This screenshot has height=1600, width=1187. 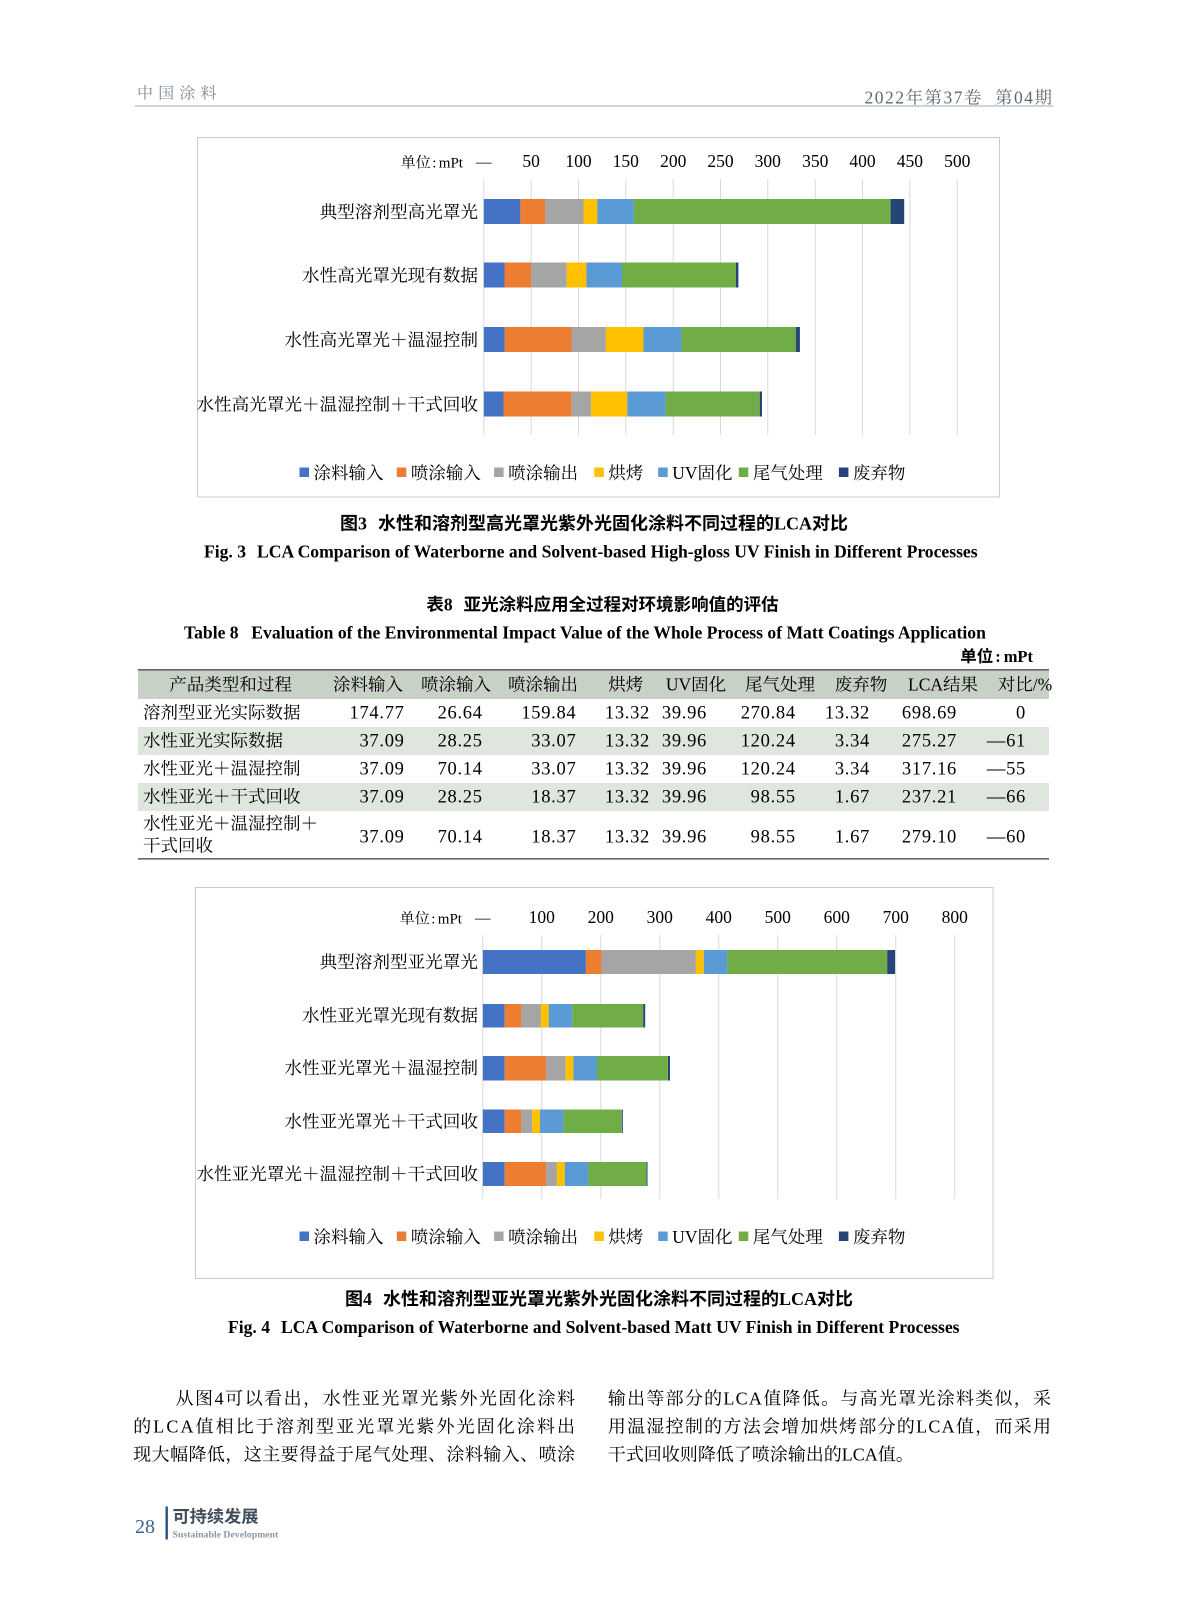 What do you see at coordinates (768, 714) in the screenshot?
I see `svg-text: 270.84` at bounding box center [768, 714].